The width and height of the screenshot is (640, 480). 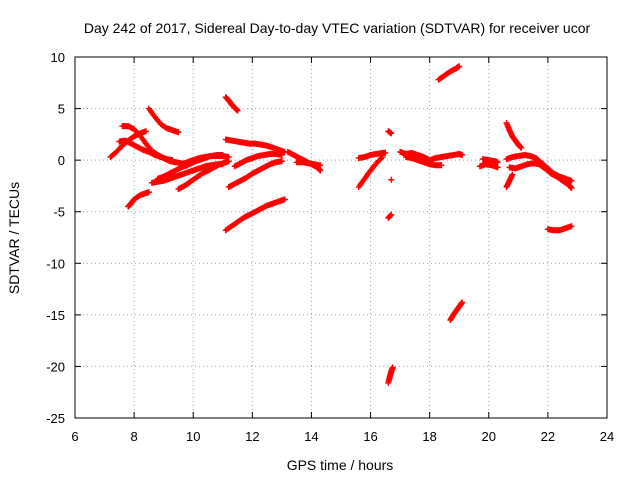 I want to click on x-tick-label: 12, so click(x=252, y=436).